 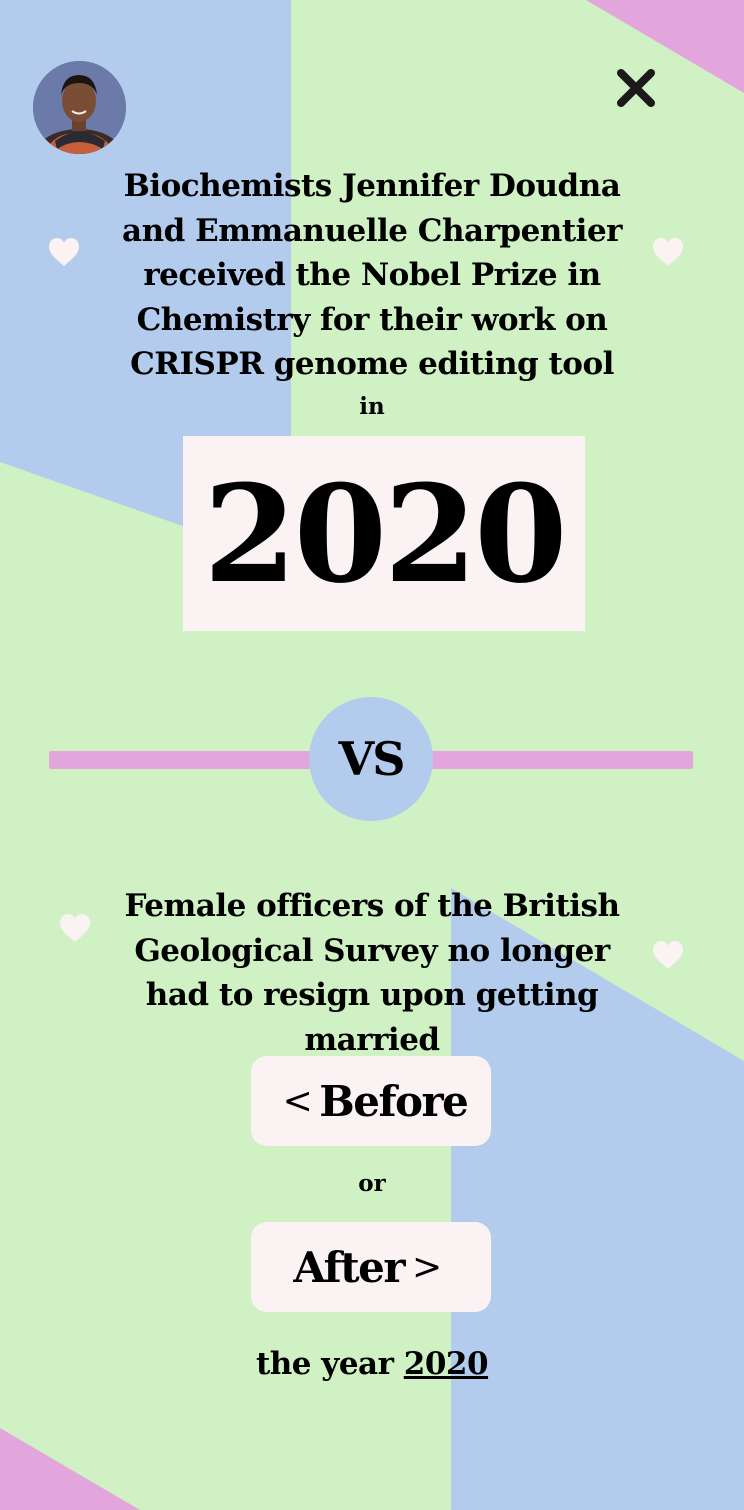 I want to click on before-label: Before, so click(x=394, y=1101).